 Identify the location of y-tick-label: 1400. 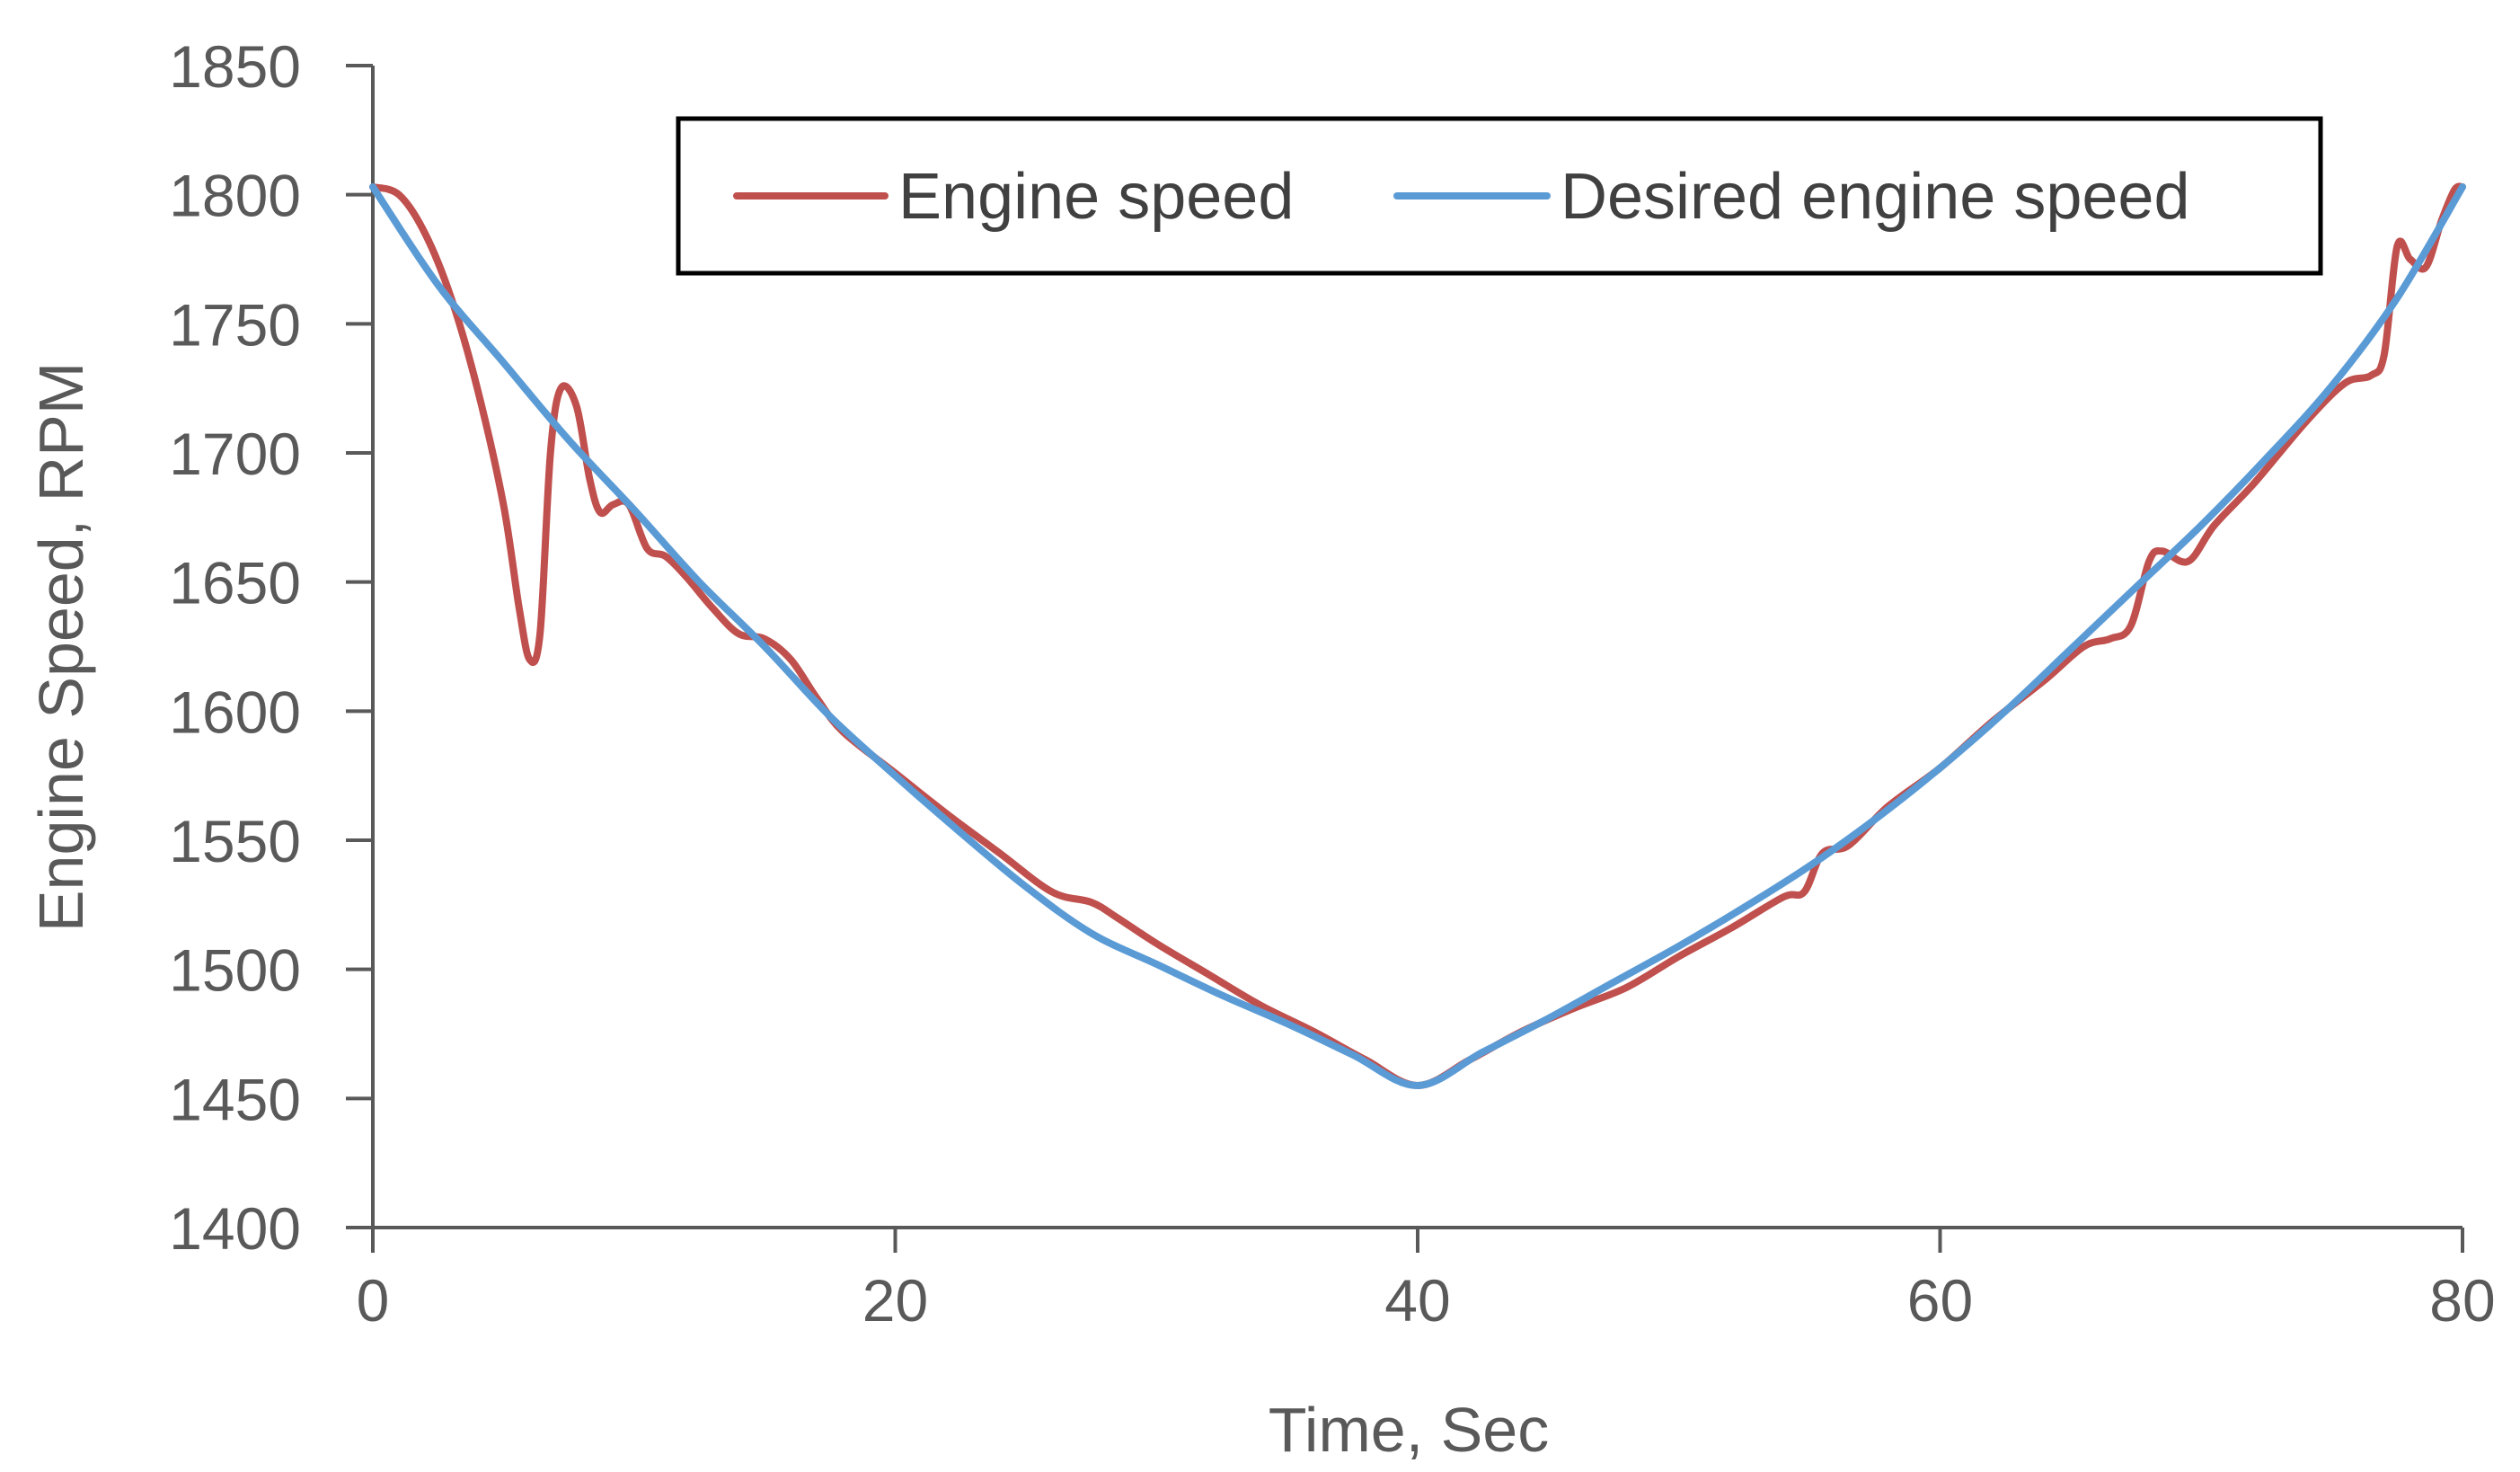
(235, 1229).